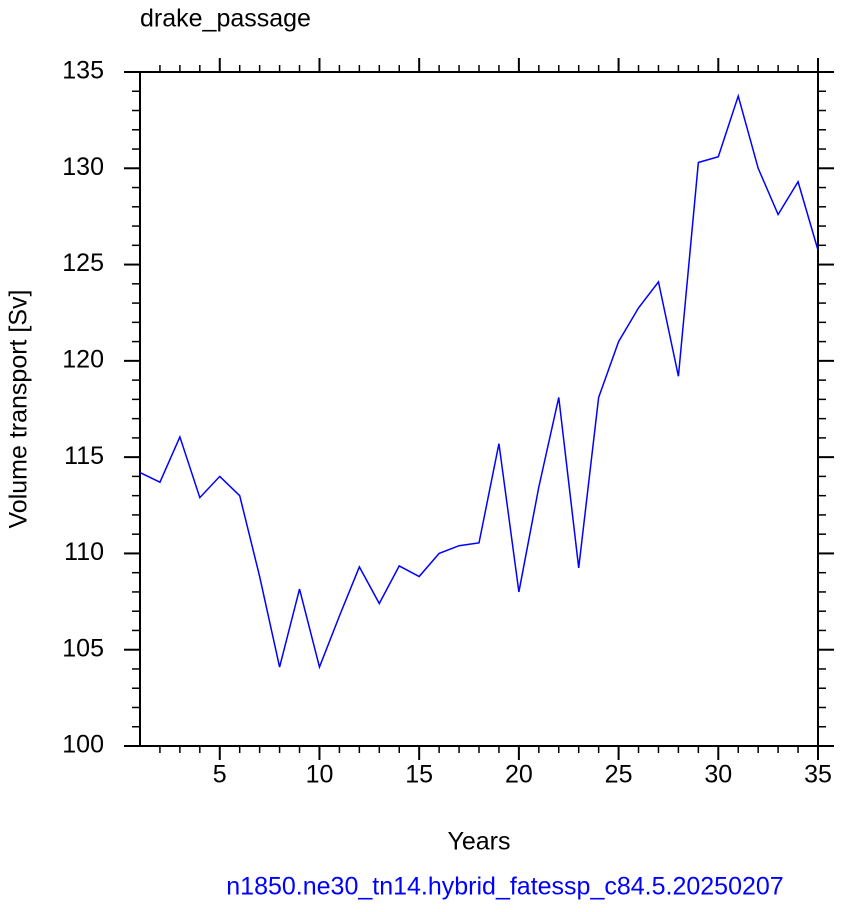 The width and height of the screenshot is (855, 912). What do you see at coordinates (225, 19) in the screenshot?
I see `chart-title: drake_passage` at bounding box center [225, 19].